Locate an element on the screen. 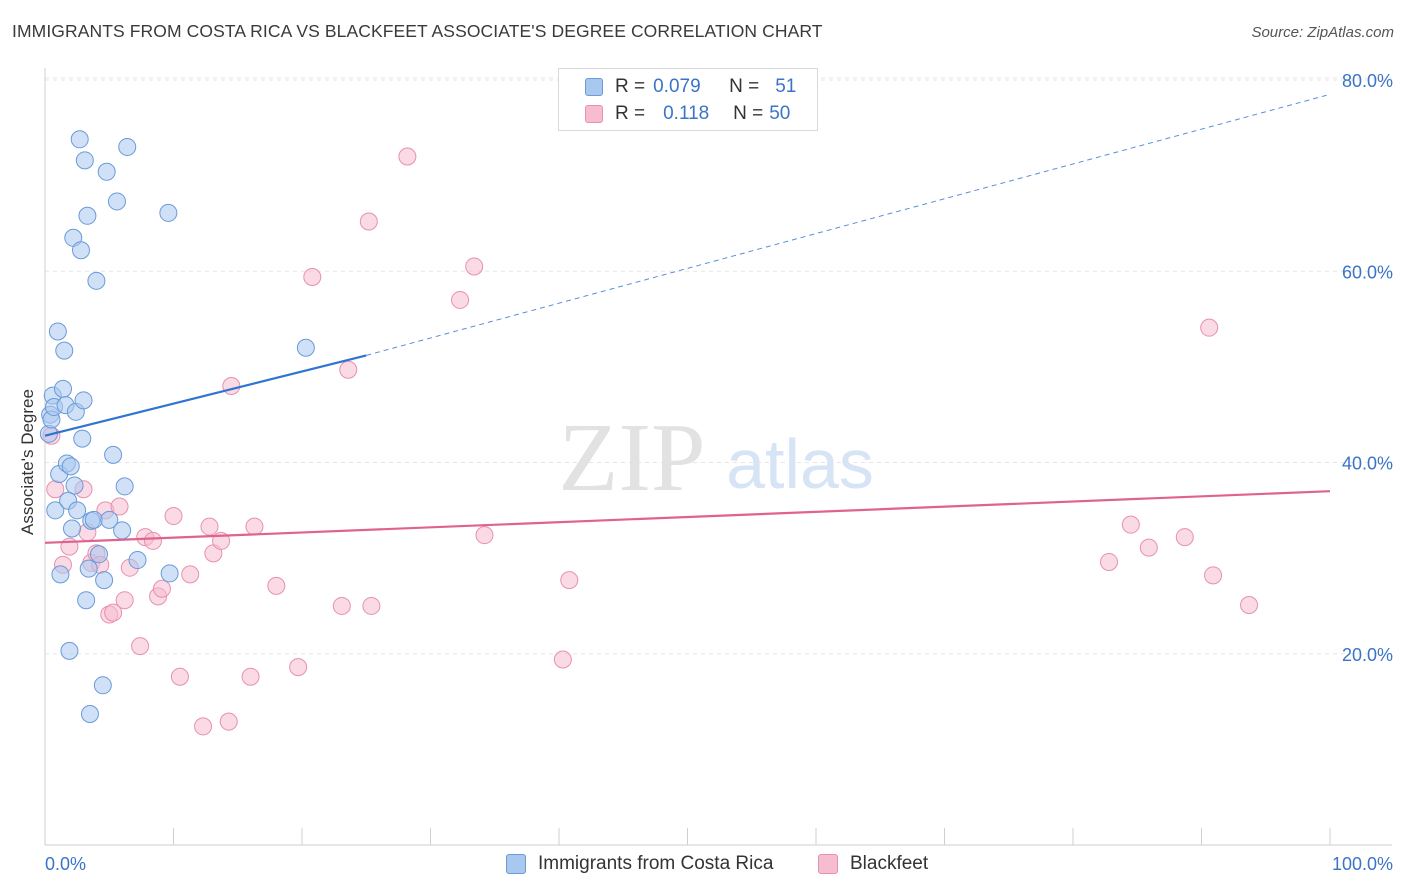  x-tick-labels: 0.0% 100.0% is located at coordinates (719, 864).